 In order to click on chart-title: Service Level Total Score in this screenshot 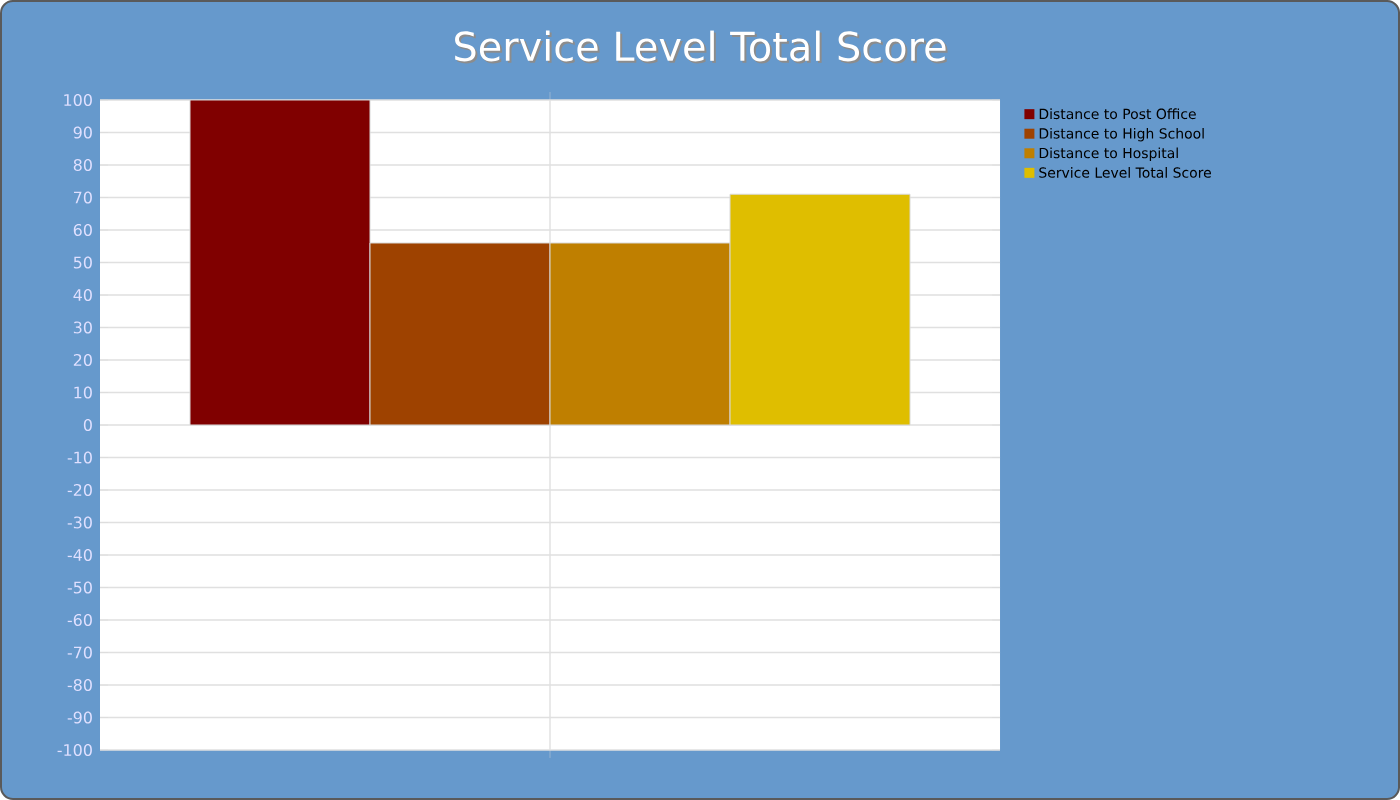, I will do `click(702, 48)`.